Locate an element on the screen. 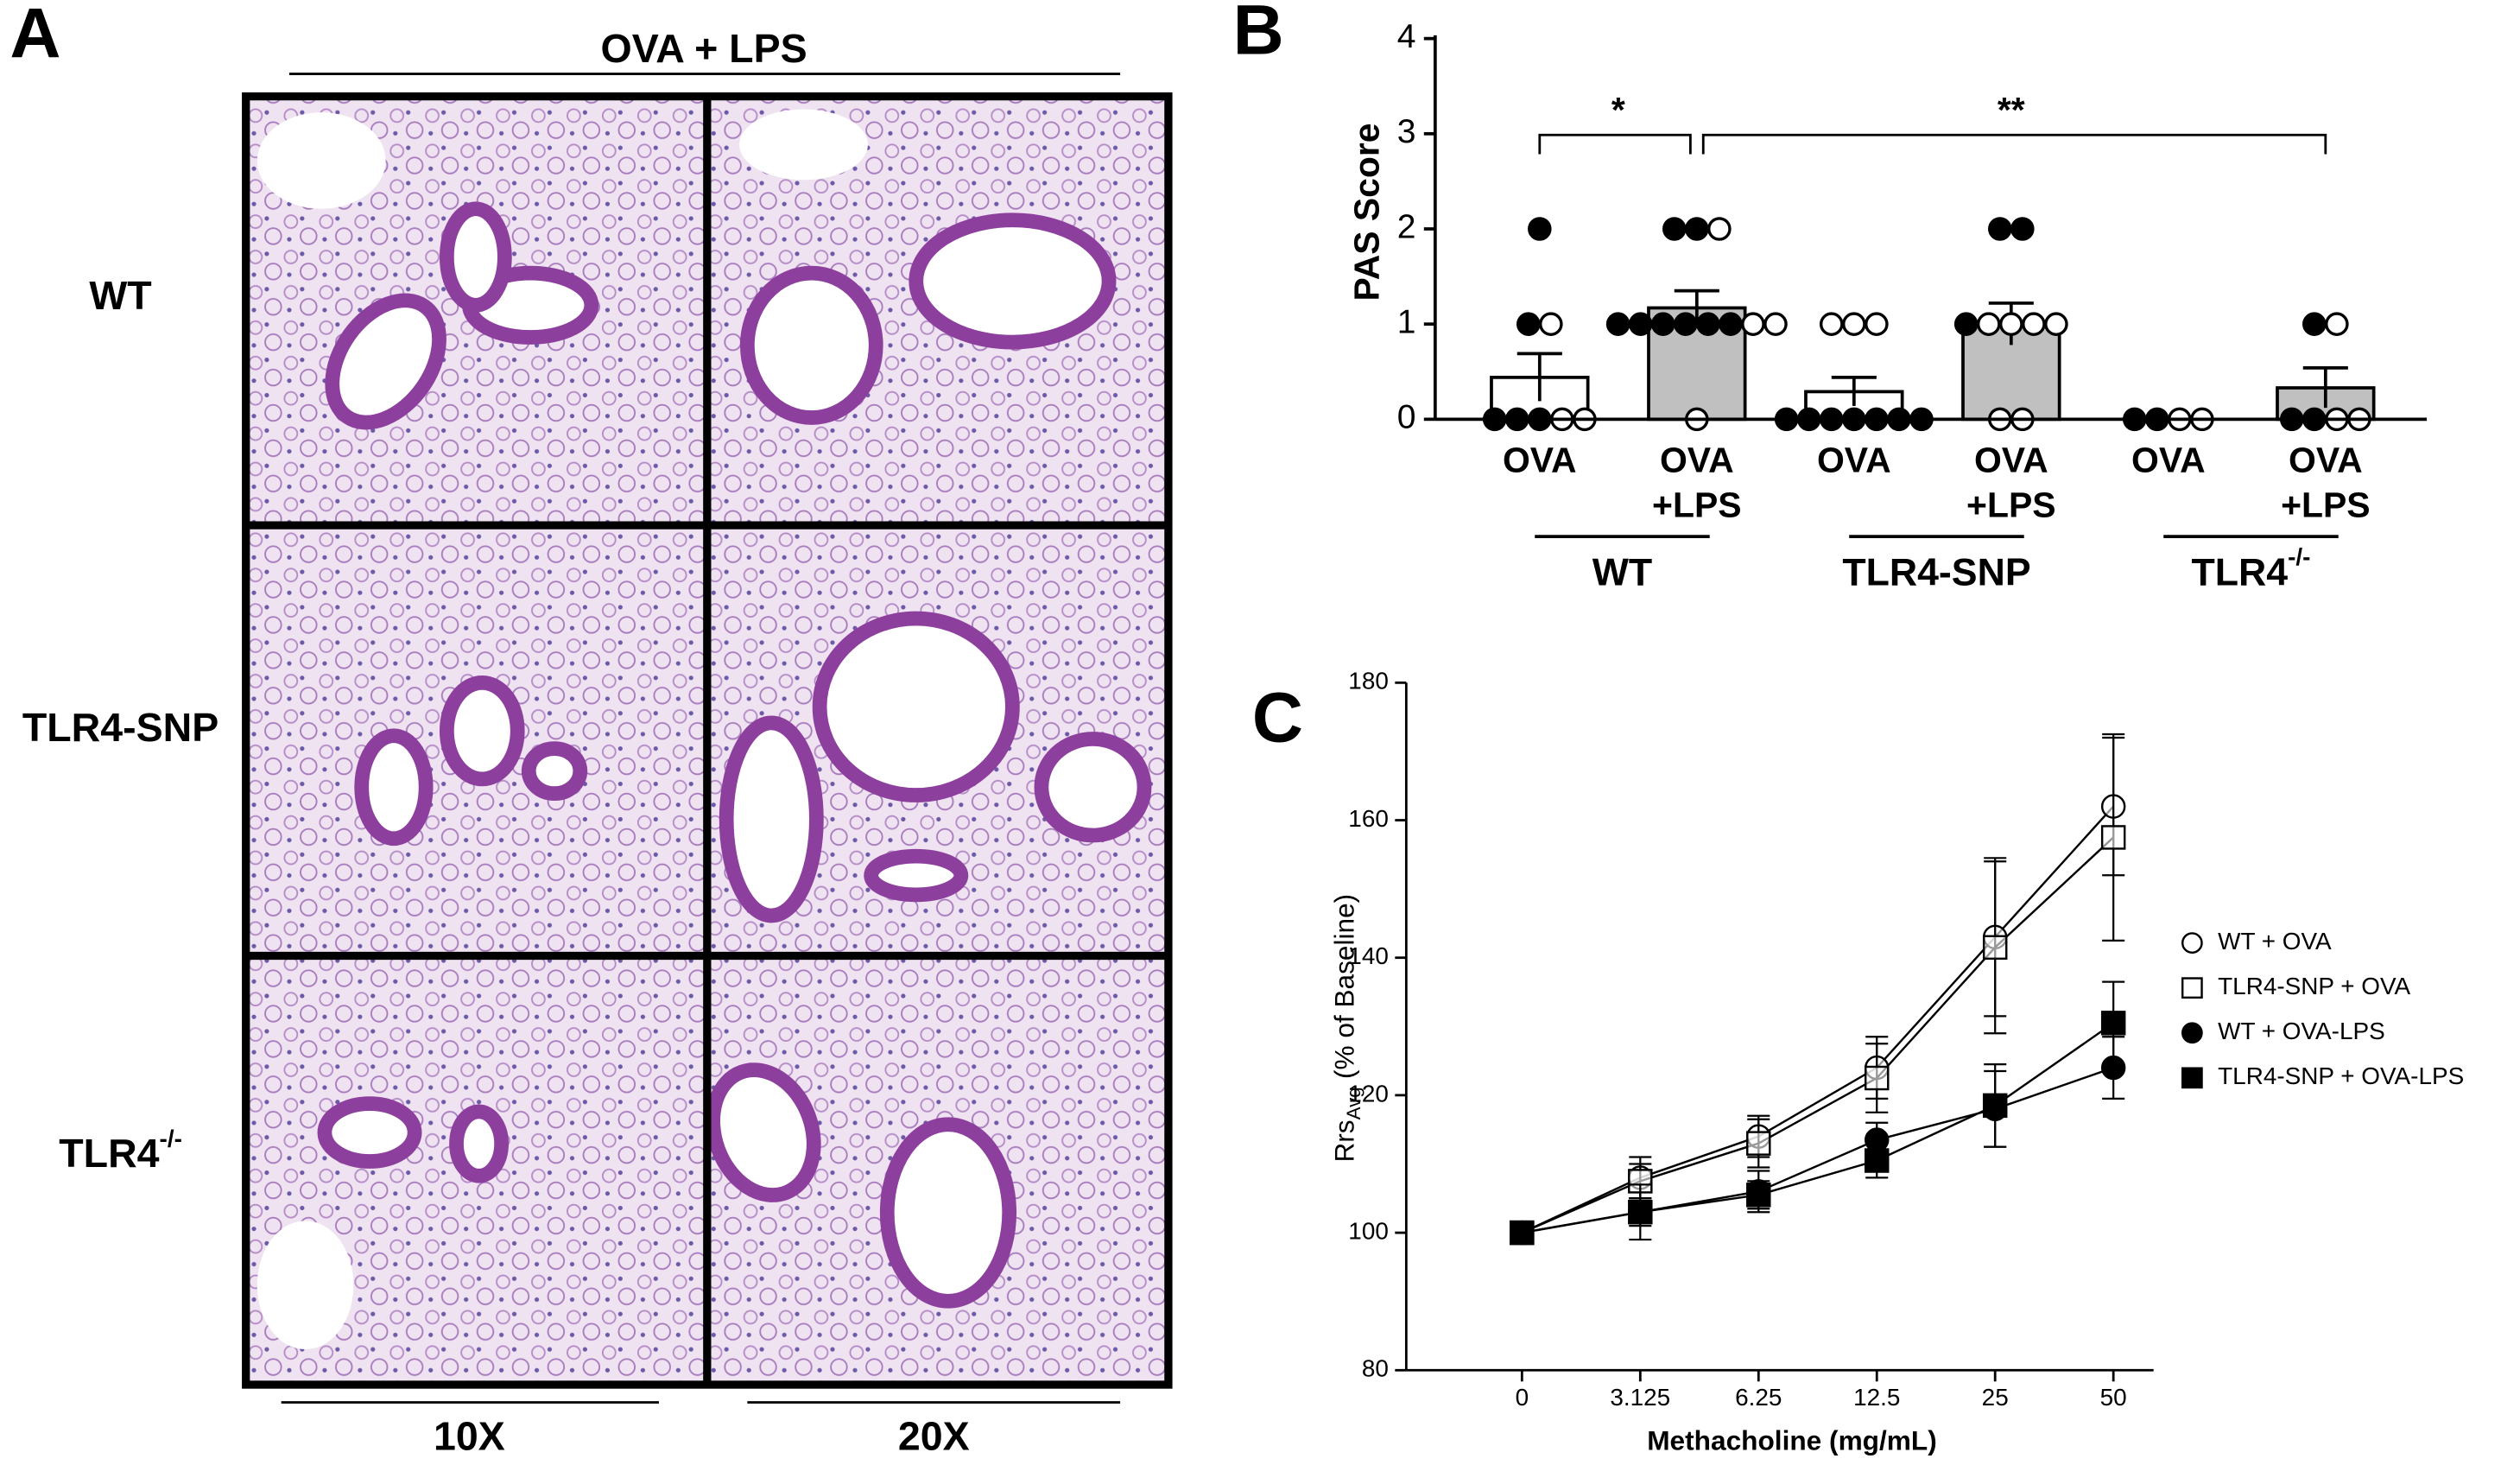 This screenshot has height=1465, width=2520. significance-label: ** is located at coordinates (2012, 110).